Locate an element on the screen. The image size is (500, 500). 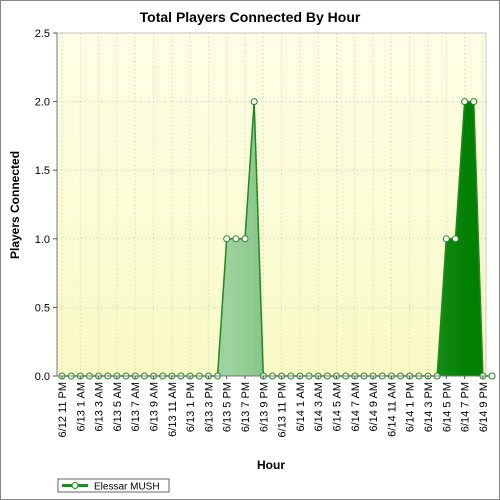
x-tick-label: 6/13 11 AM is located at coordinates (173, 409).